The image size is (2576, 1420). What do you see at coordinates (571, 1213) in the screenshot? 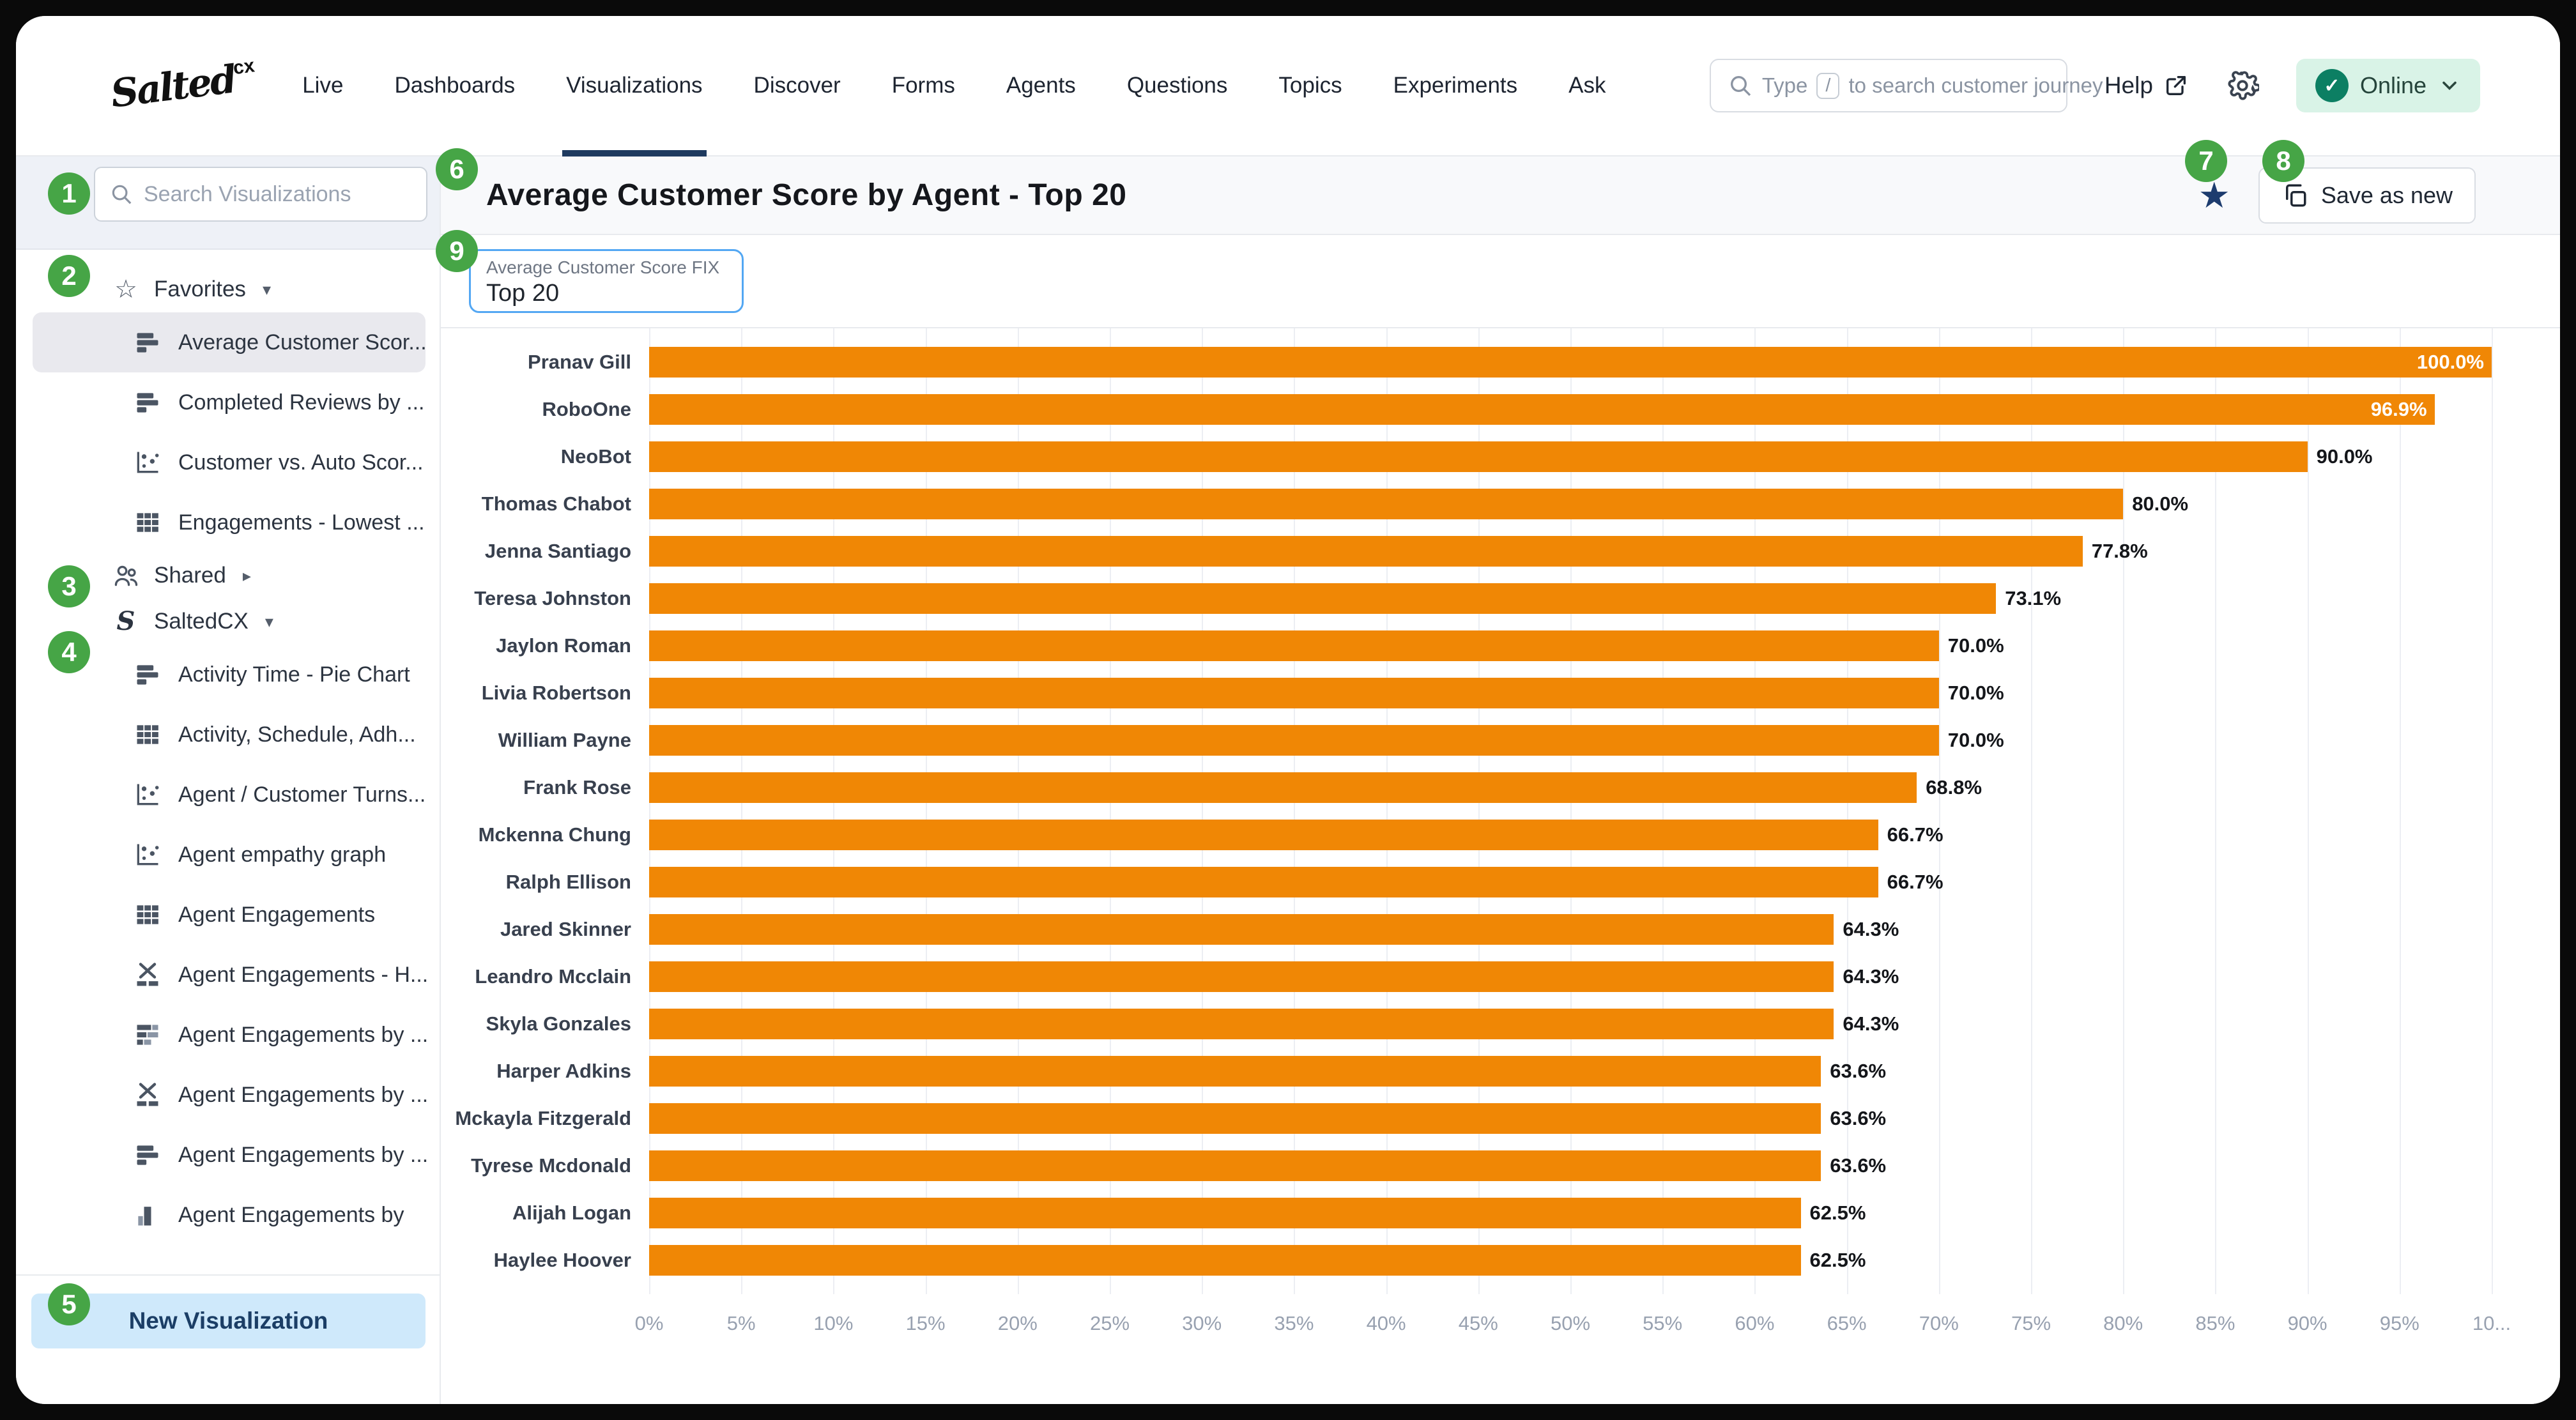
I see `bar-category-label: Alijah Logan` at bounding box center [571, 1213].